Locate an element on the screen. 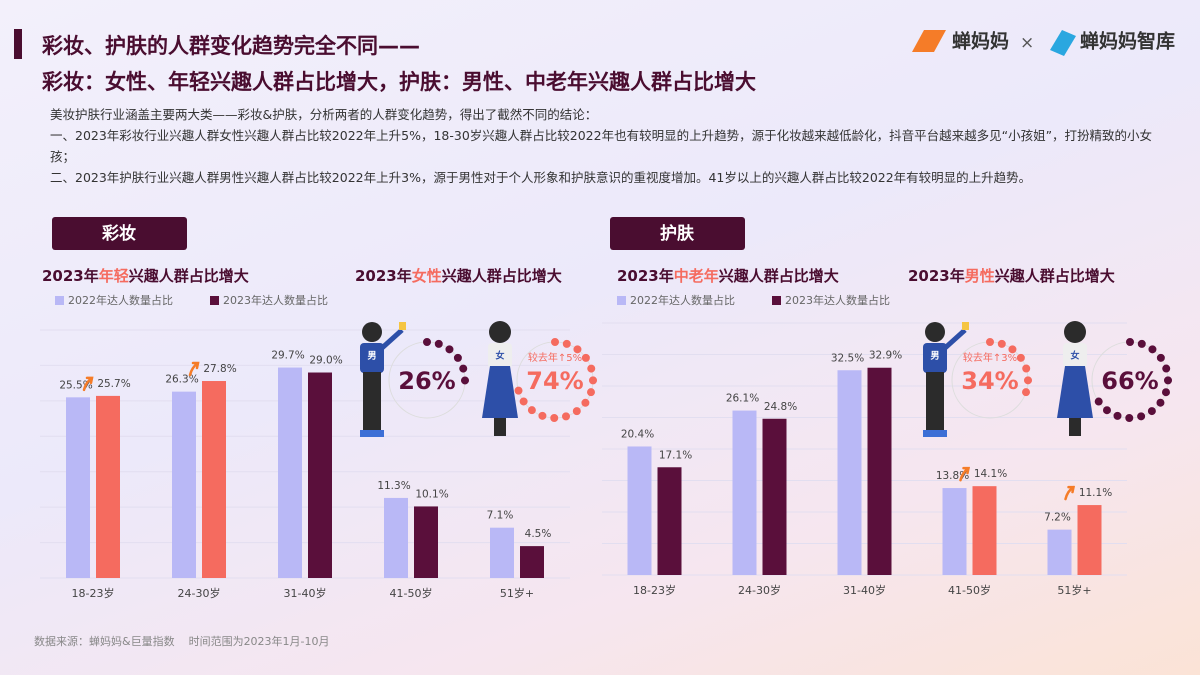  brand: 蝉妈妈 is located at coordinates (980, 41).